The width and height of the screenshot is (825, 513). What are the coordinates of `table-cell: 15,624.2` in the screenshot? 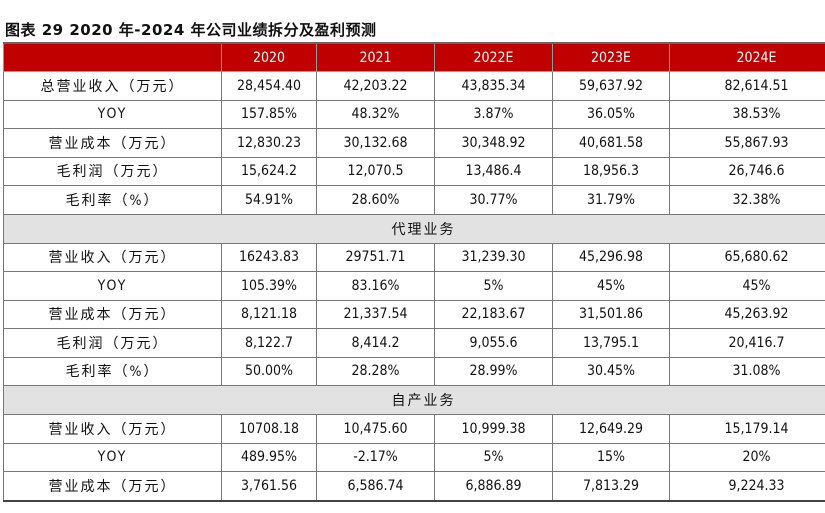 It's located at (269, 171).